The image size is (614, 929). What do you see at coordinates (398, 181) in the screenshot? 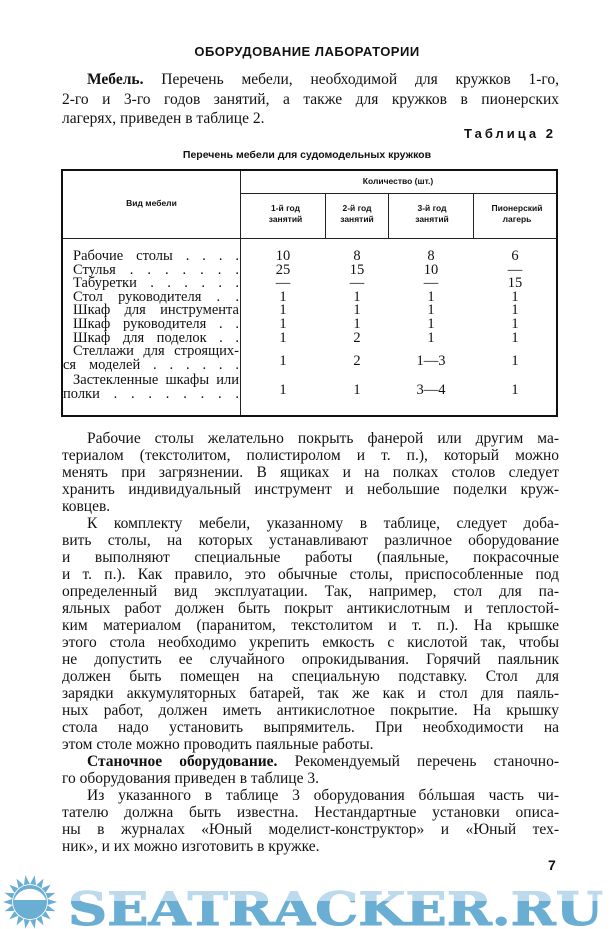
I see `header-quantity: Количество (шт.)` at bounding box center [398, 181].